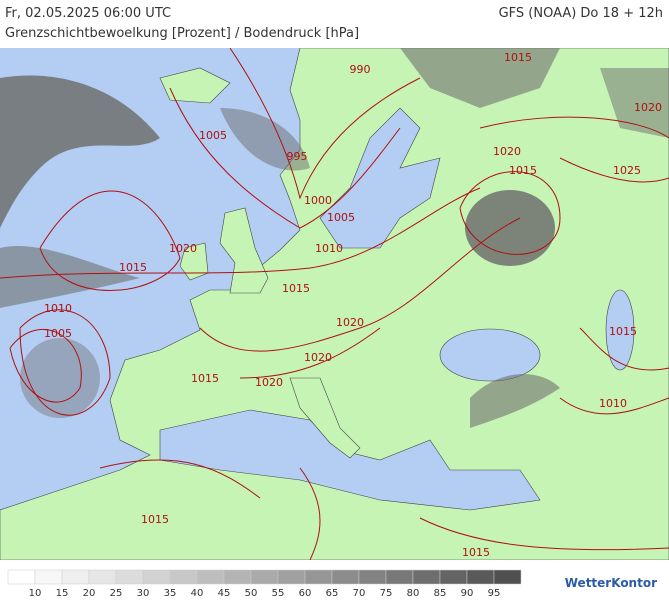 This screenshot has width=669, height=600. I want to click on land-iceland, so click(195, 85).